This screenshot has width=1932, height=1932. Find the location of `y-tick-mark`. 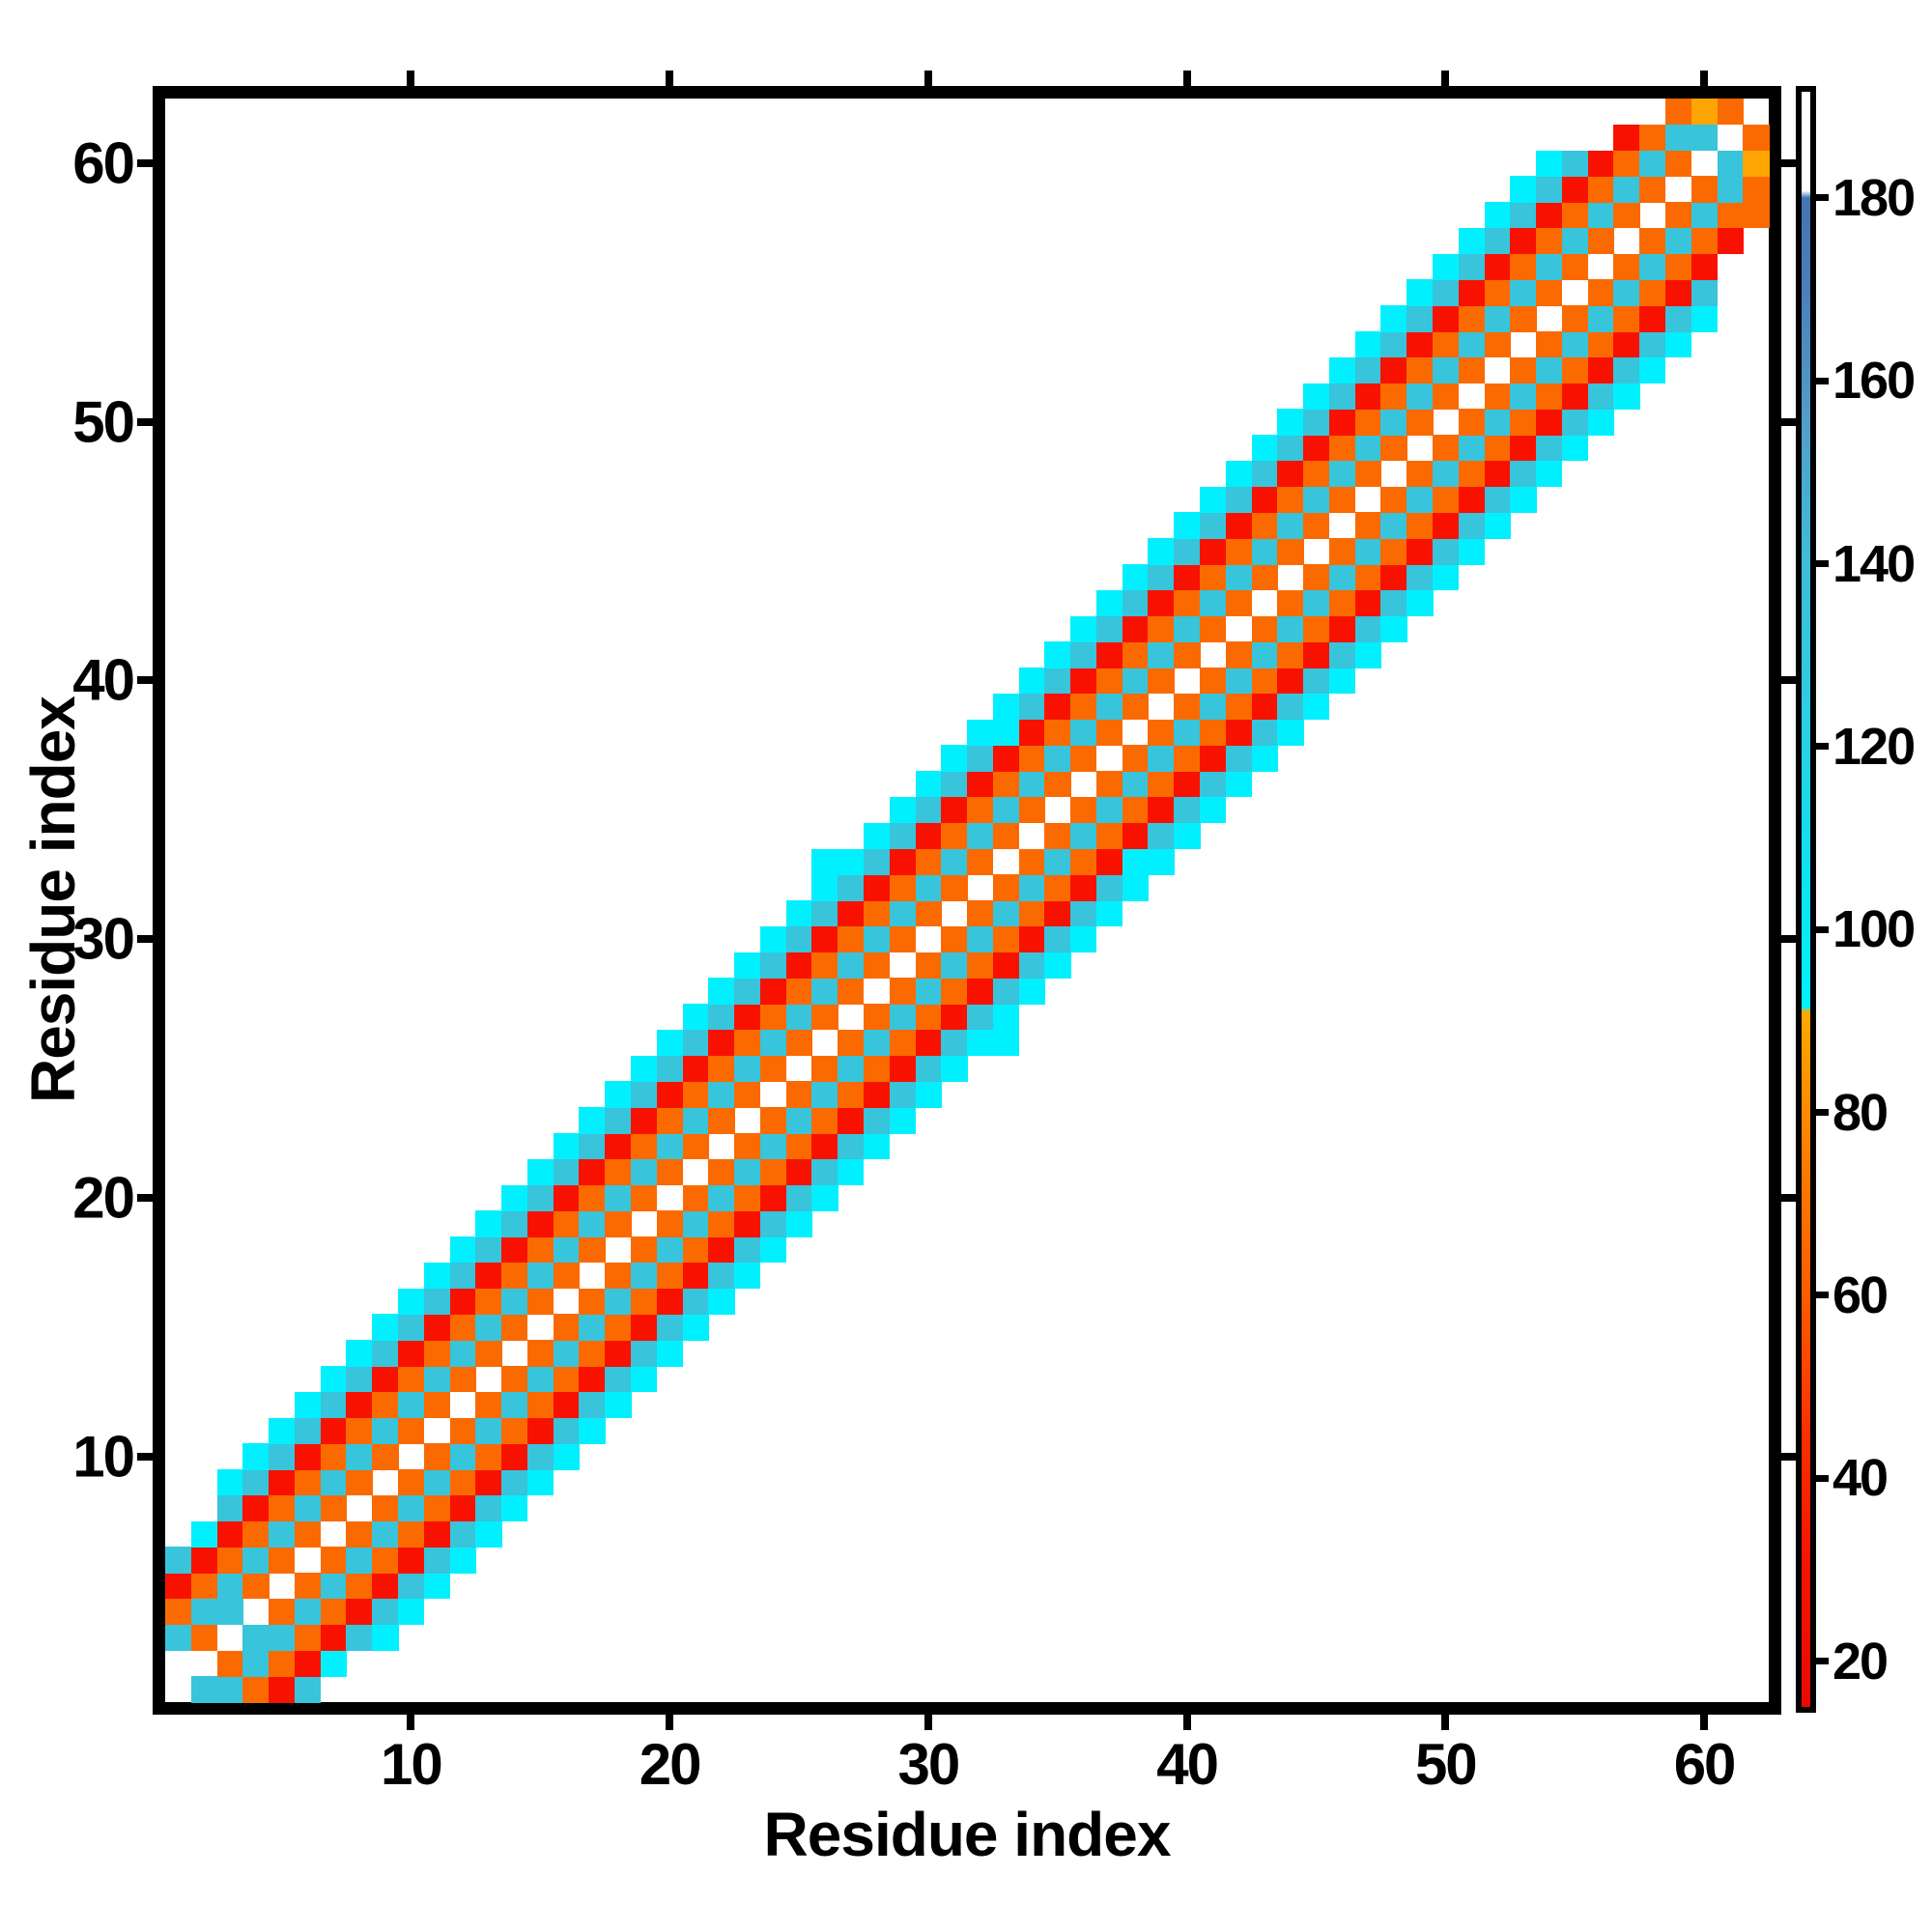

y-tick-mark is located at coordinates (145, 421).